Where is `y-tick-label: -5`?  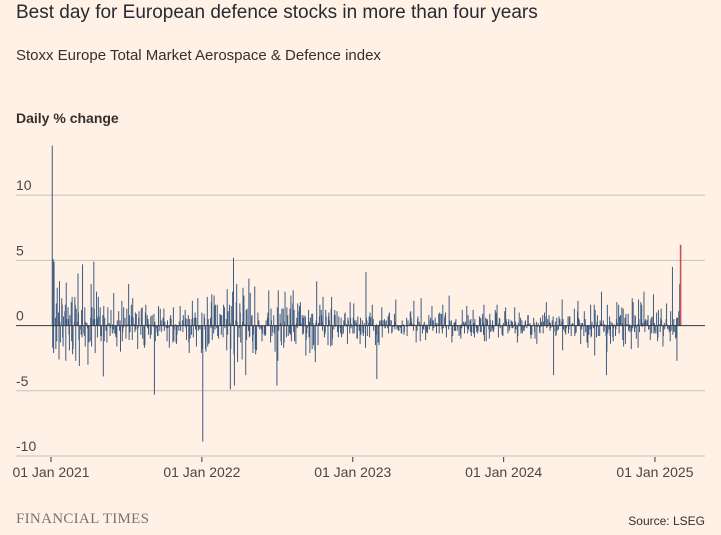
y-tick-label: -5 is located at coordinates (22, 381).